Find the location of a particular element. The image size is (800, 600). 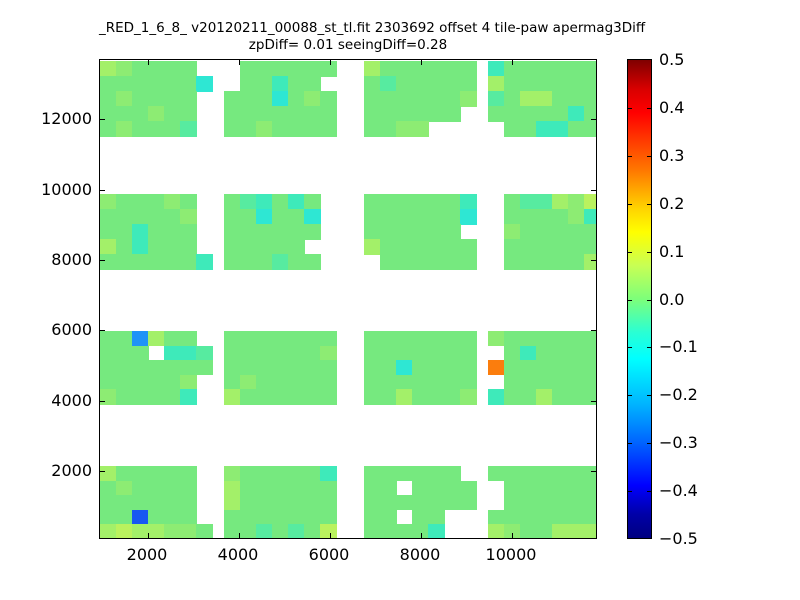

colorbar-tick-label: −0.1 is located at coordinates (678, 347).